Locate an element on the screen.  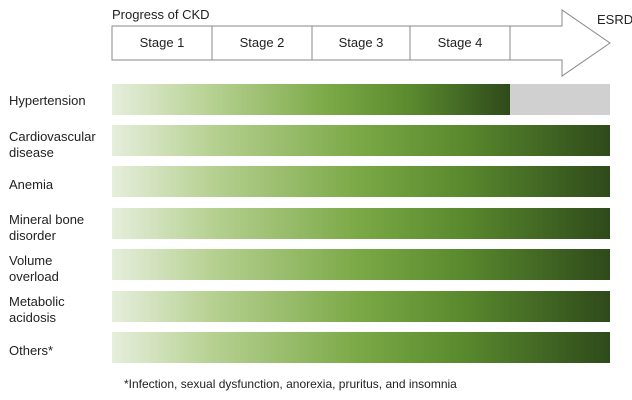
row-label-hypertension: Hypertension is located at coordinates (47, 100).